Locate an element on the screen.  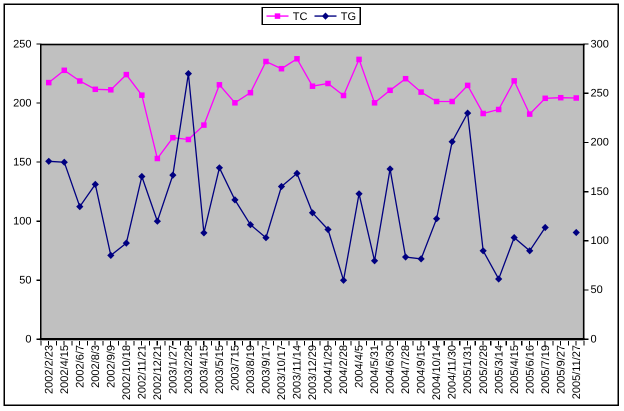
svg-text: 2004/1/29 is located at coordinates (329, 369).